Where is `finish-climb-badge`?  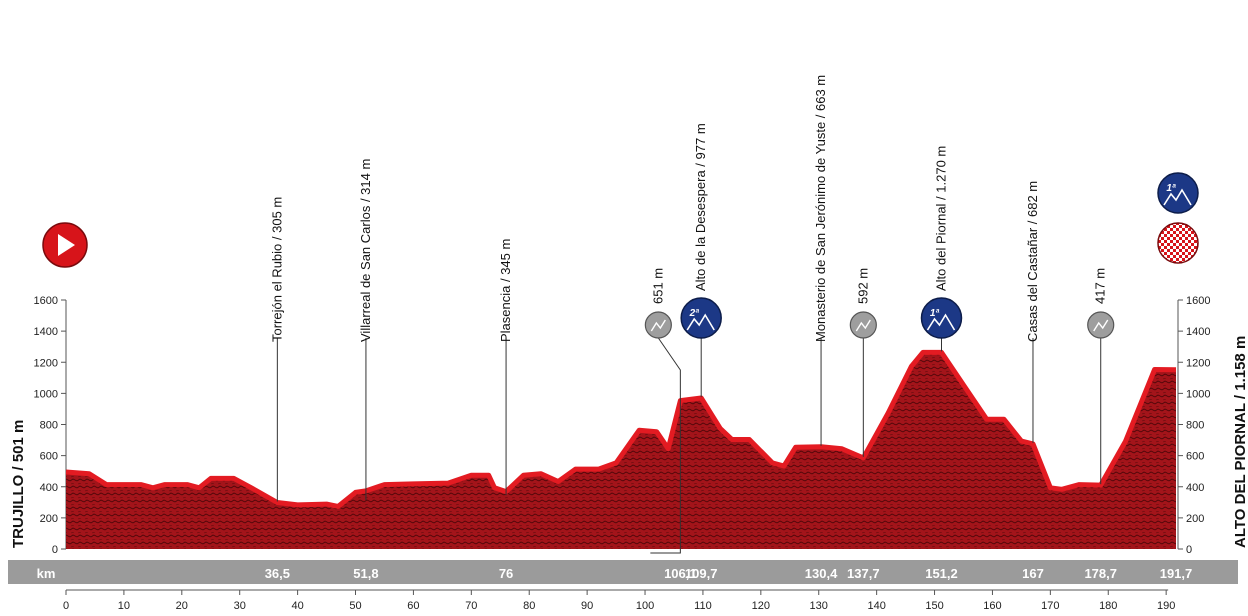 finish-climb-badge is located at coordinates (1178, 193).